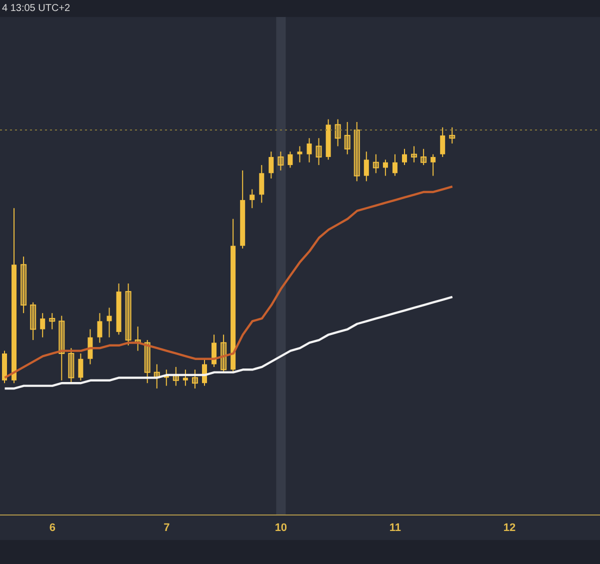 This screenshot has height=564, width=600. Describe the element at coordinates (36, 8) in the screenshot. I see `text: 4 13:05 UTC+2` at that location.